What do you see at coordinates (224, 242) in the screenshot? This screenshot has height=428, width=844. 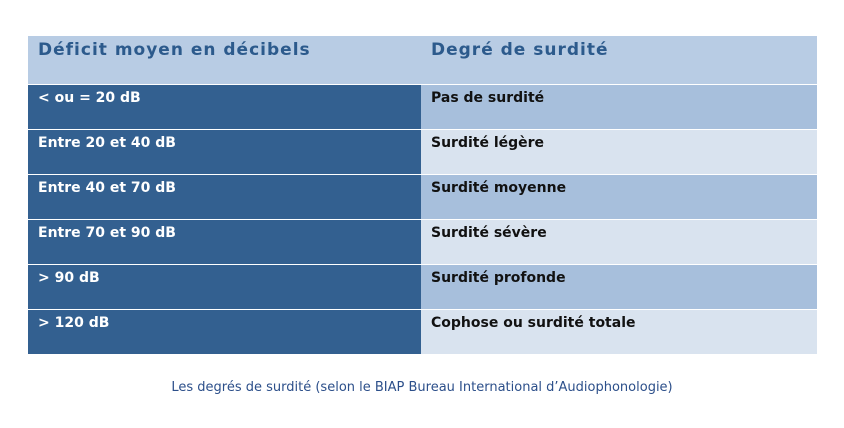 I see `deficit-cell: Entre 70 et 90 dB` at bounding box center [224, 242].